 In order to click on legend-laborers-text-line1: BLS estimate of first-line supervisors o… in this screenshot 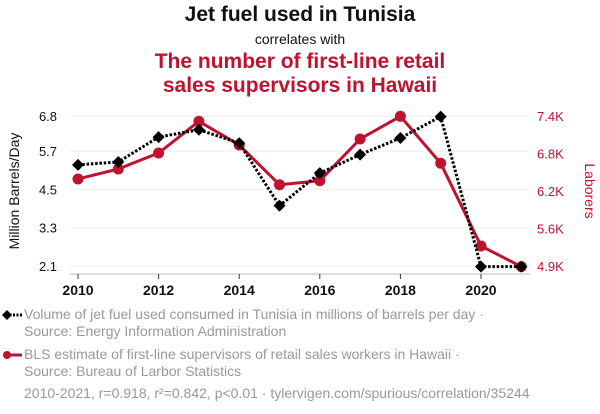, I will do `click(242, 354)`.